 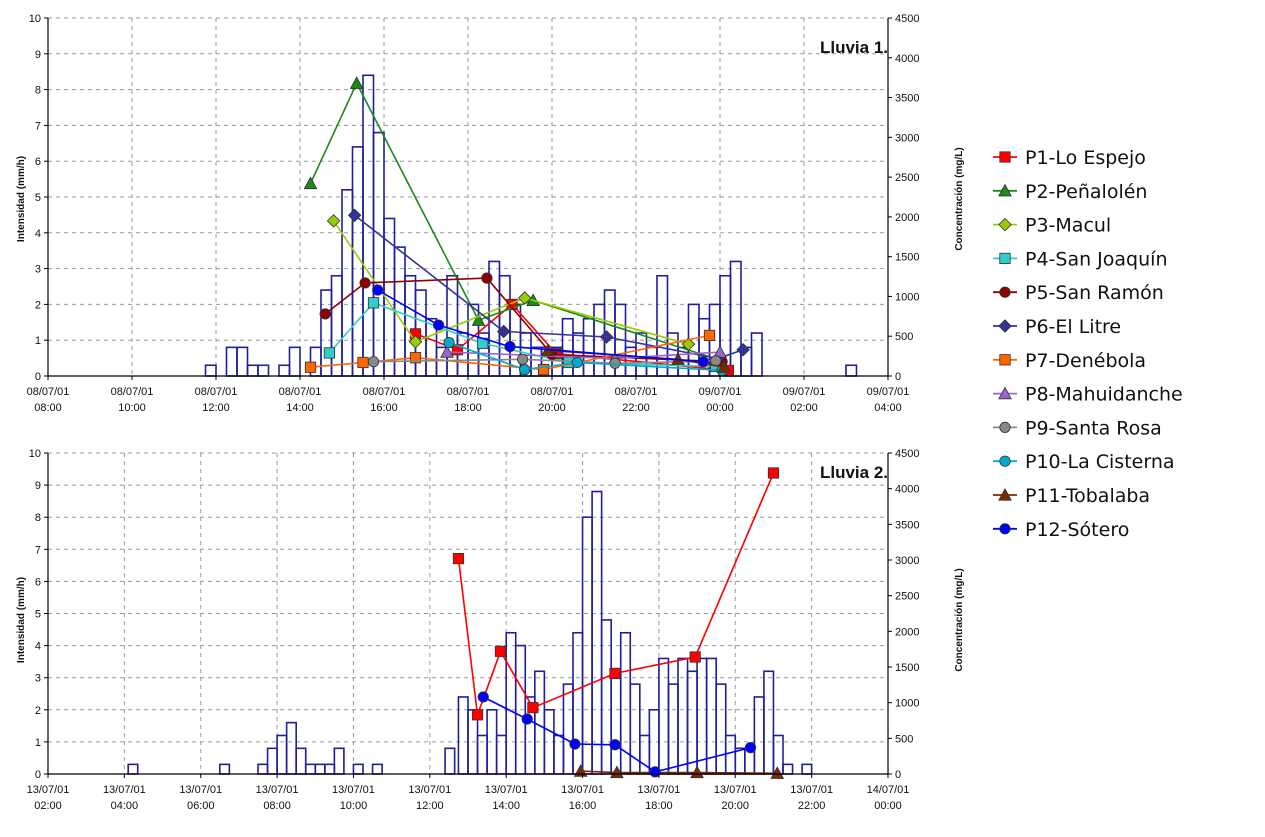 What do you see at coordinates (1073, 327) in the screenshot?
I see `legend-label: P6-El Litre` at bounding box center [1073, 327].